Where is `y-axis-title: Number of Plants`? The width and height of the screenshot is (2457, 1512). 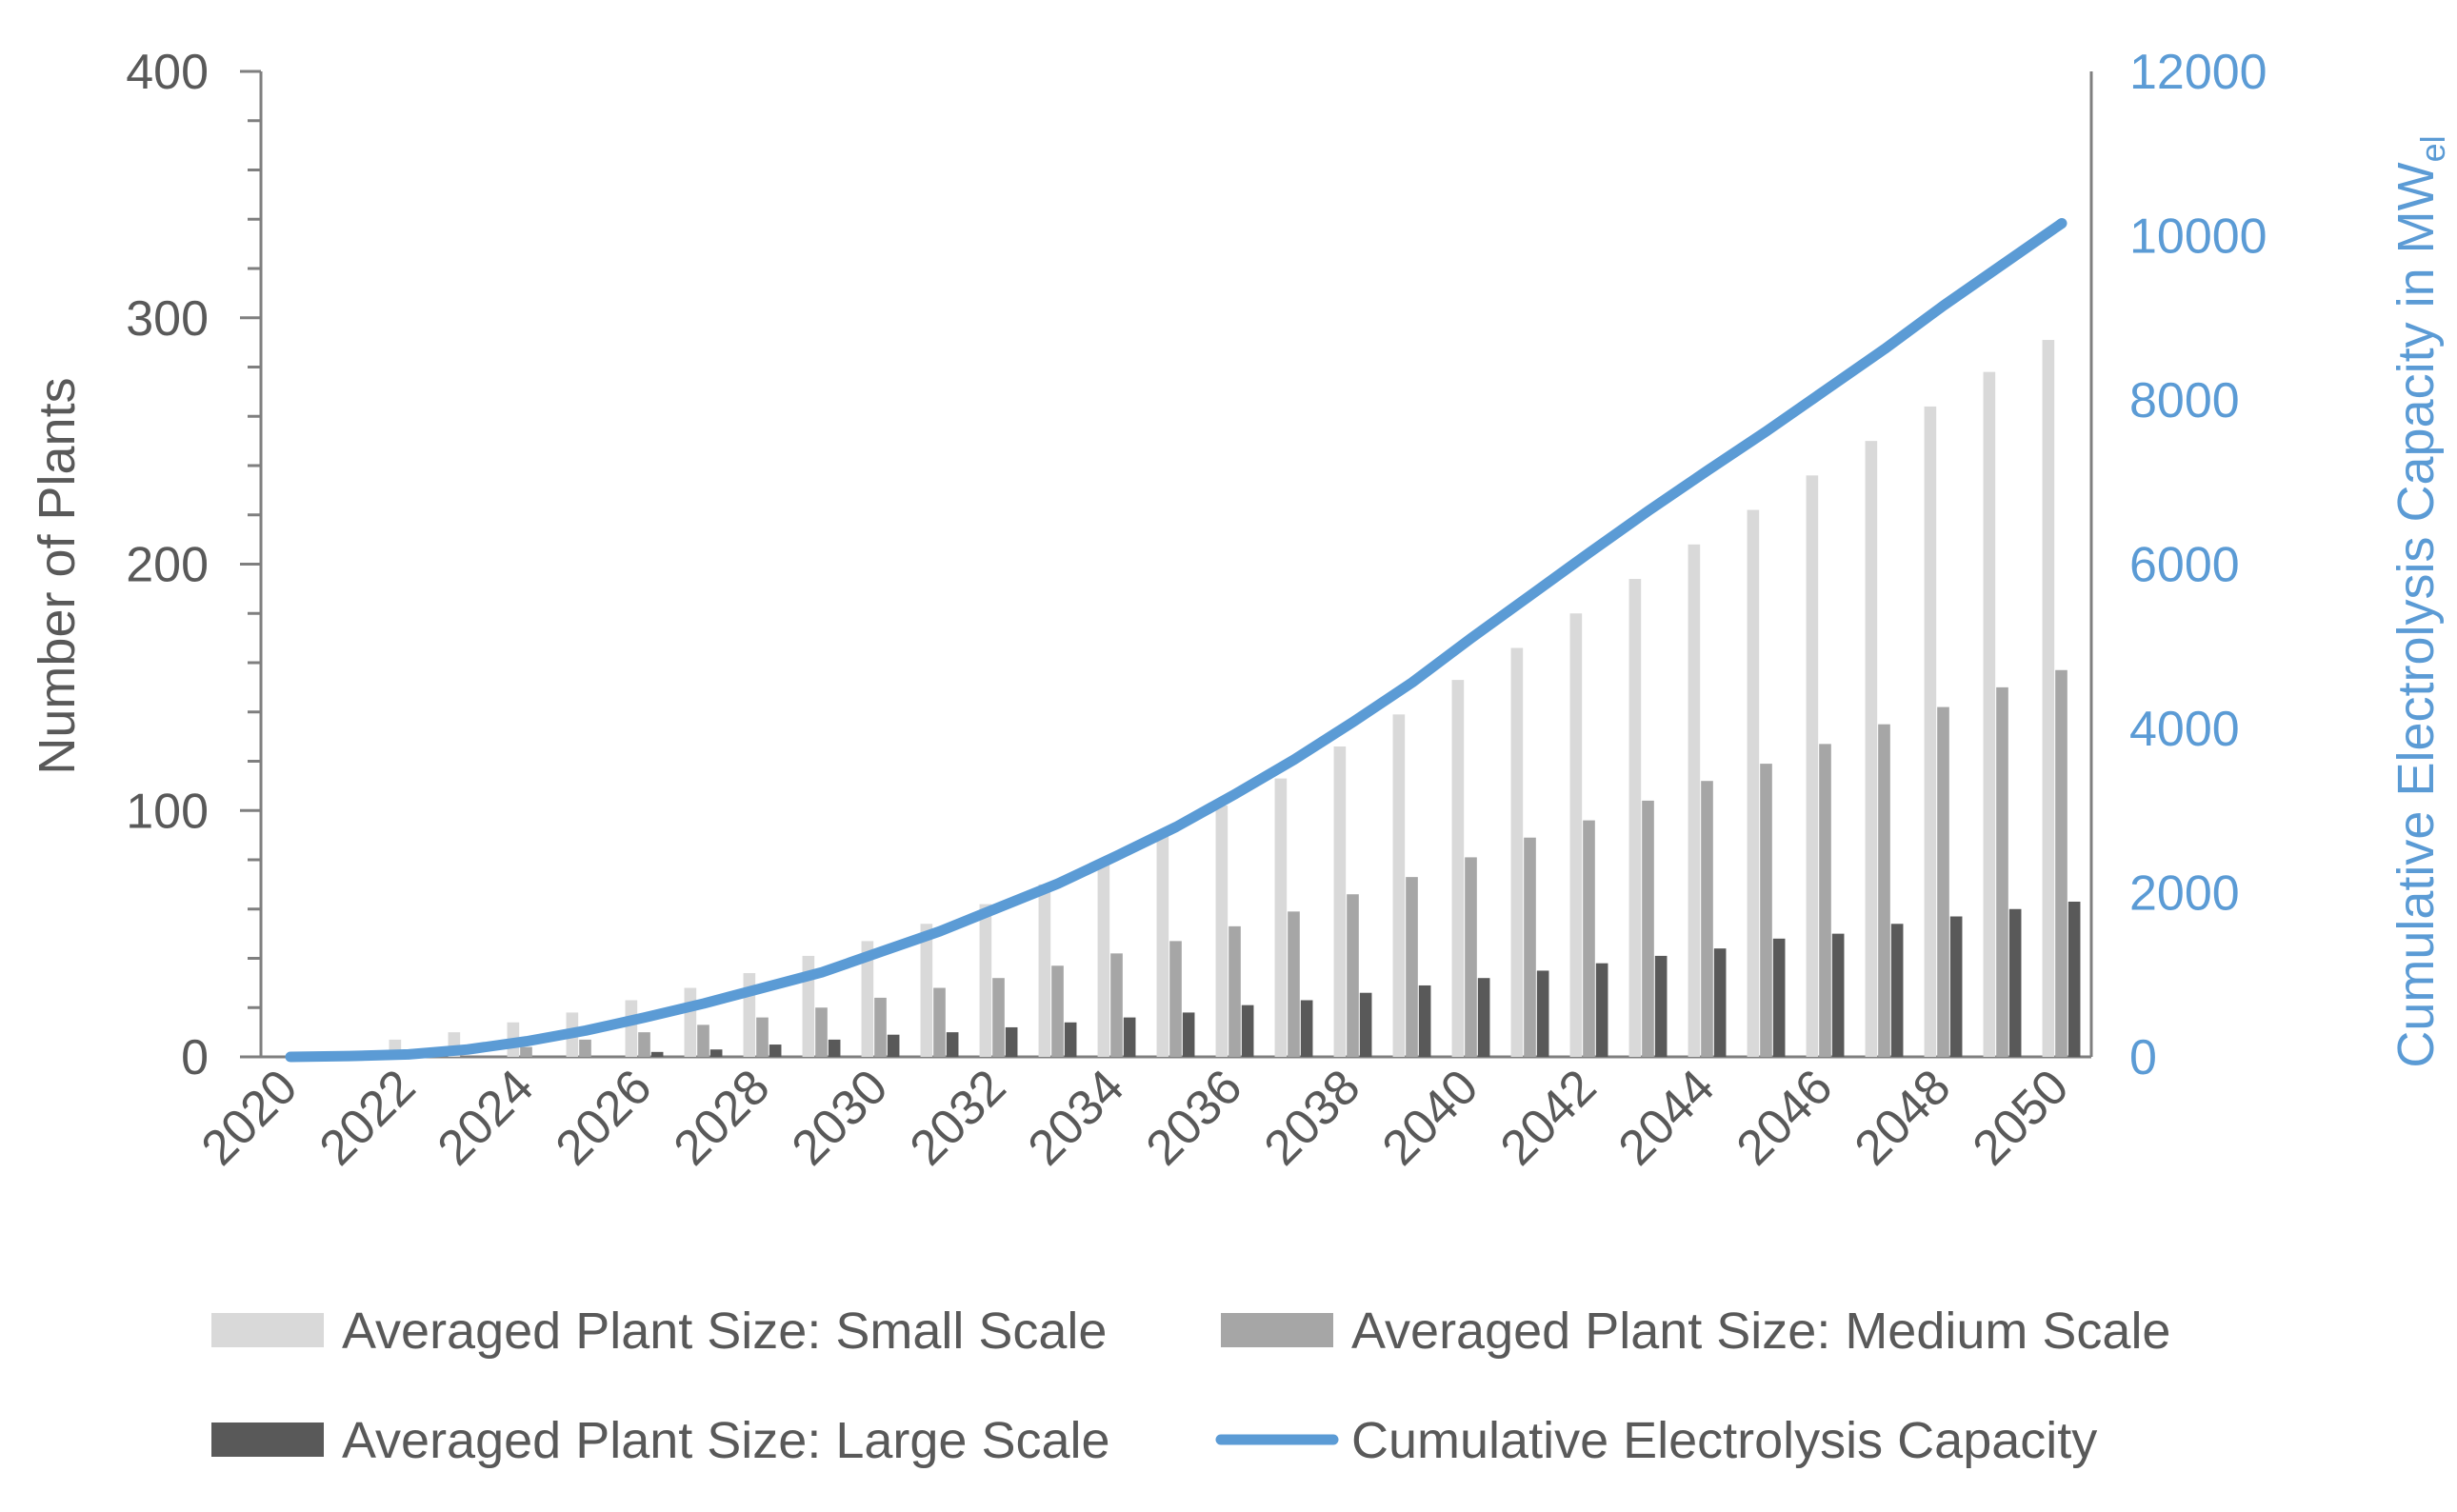
y-axis-title: Number of Plants is located at coordinates (58, 575).